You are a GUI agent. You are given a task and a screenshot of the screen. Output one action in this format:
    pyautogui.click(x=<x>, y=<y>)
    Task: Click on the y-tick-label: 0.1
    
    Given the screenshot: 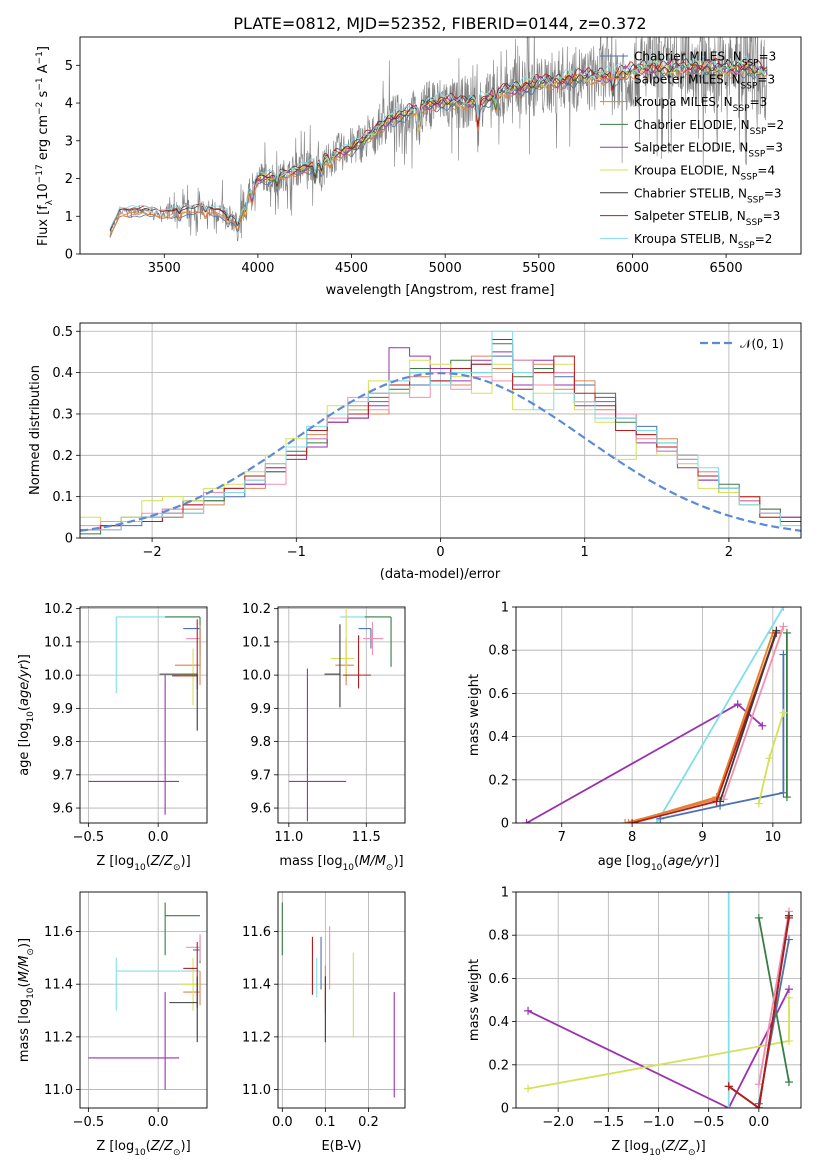 What is the action you would take?
    pyautogui.click(x=62, y=497)
    